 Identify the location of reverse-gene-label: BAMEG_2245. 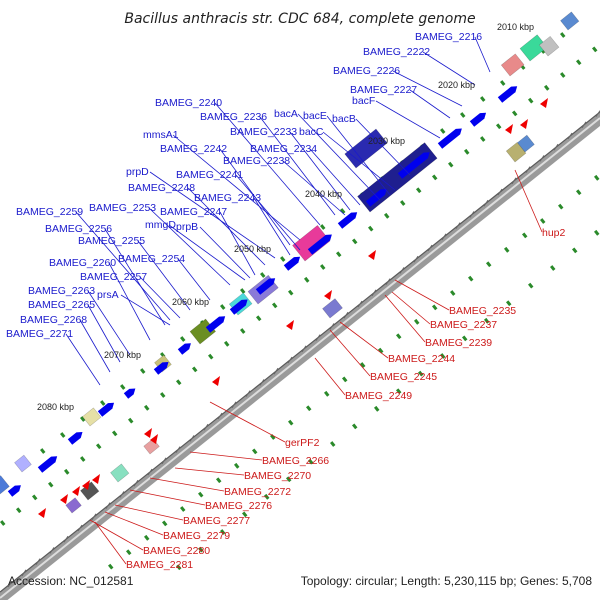
(403, 377).